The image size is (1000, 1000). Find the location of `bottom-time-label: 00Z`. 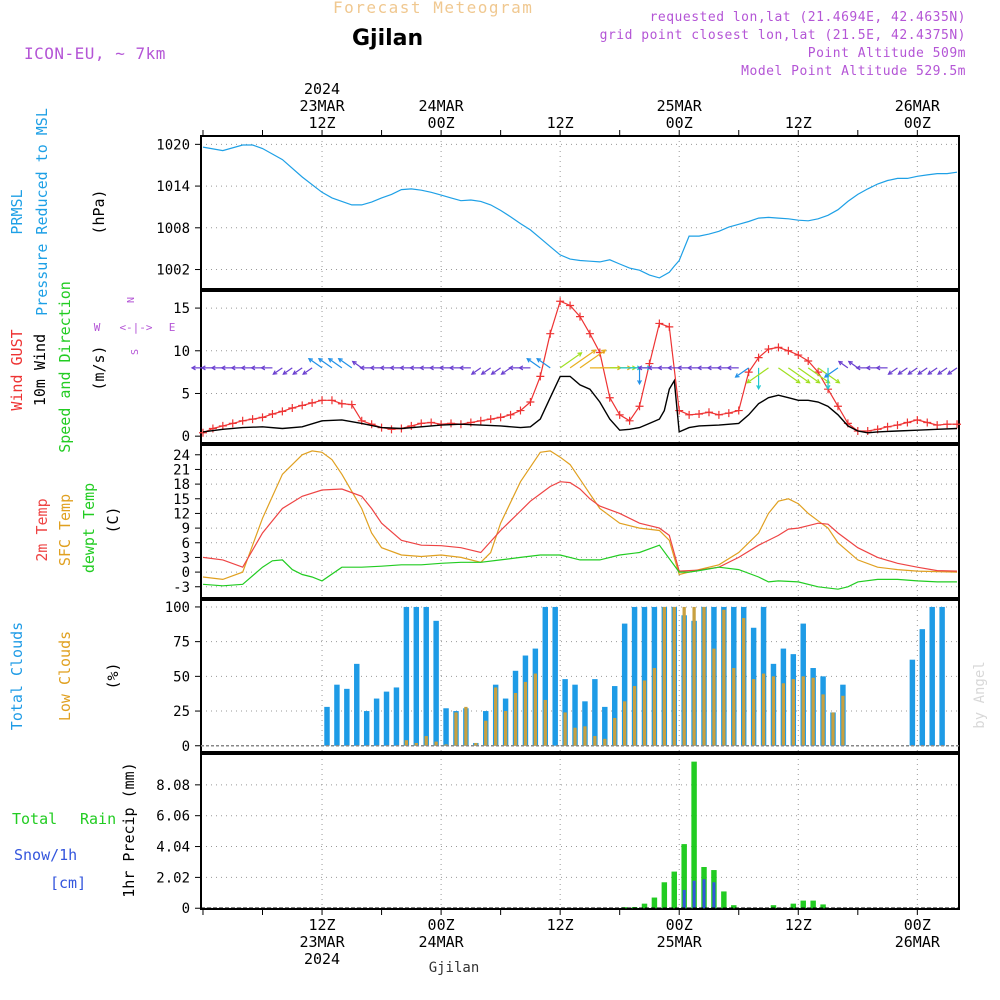

bottom-time-label: 00Z is located at coordinates (679, 925).